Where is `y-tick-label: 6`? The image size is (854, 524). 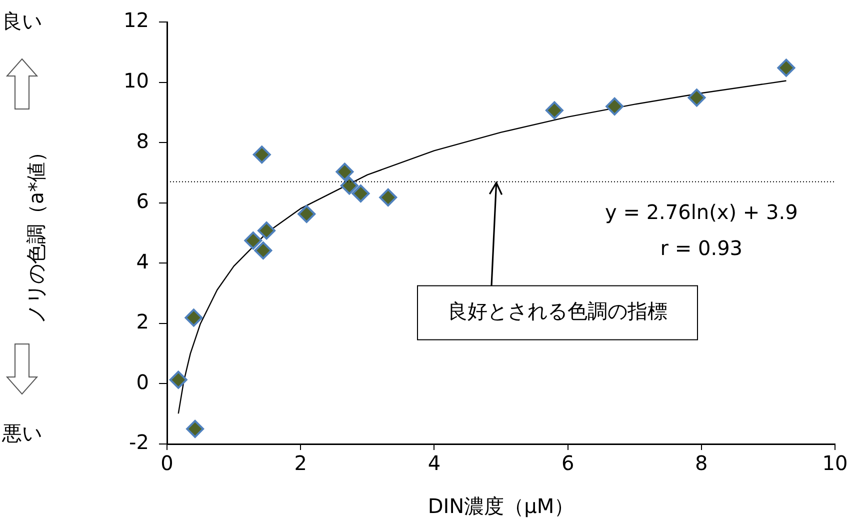
y-tick-label: 6 is located at coordinates (142, 201).